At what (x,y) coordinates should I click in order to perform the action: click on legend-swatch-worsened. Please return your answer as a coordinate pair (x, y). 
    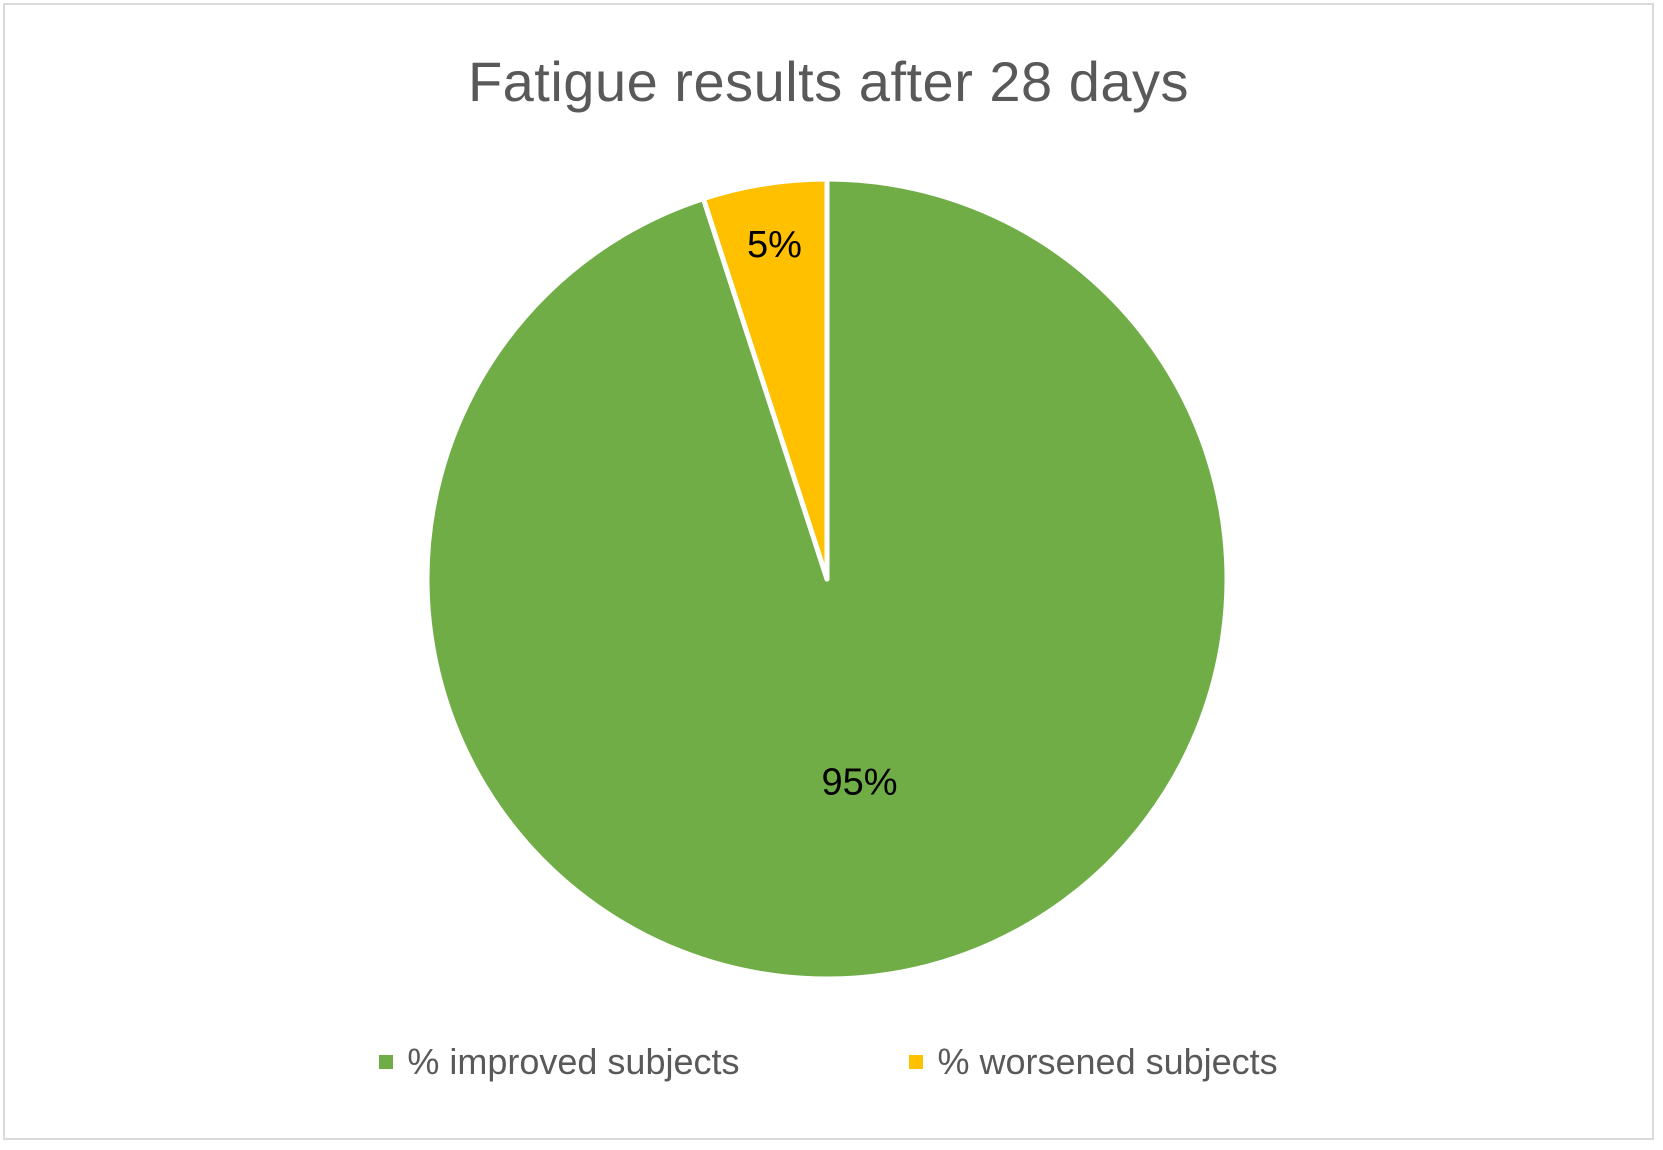
    Looking at the image, I should click on (916, 1062).